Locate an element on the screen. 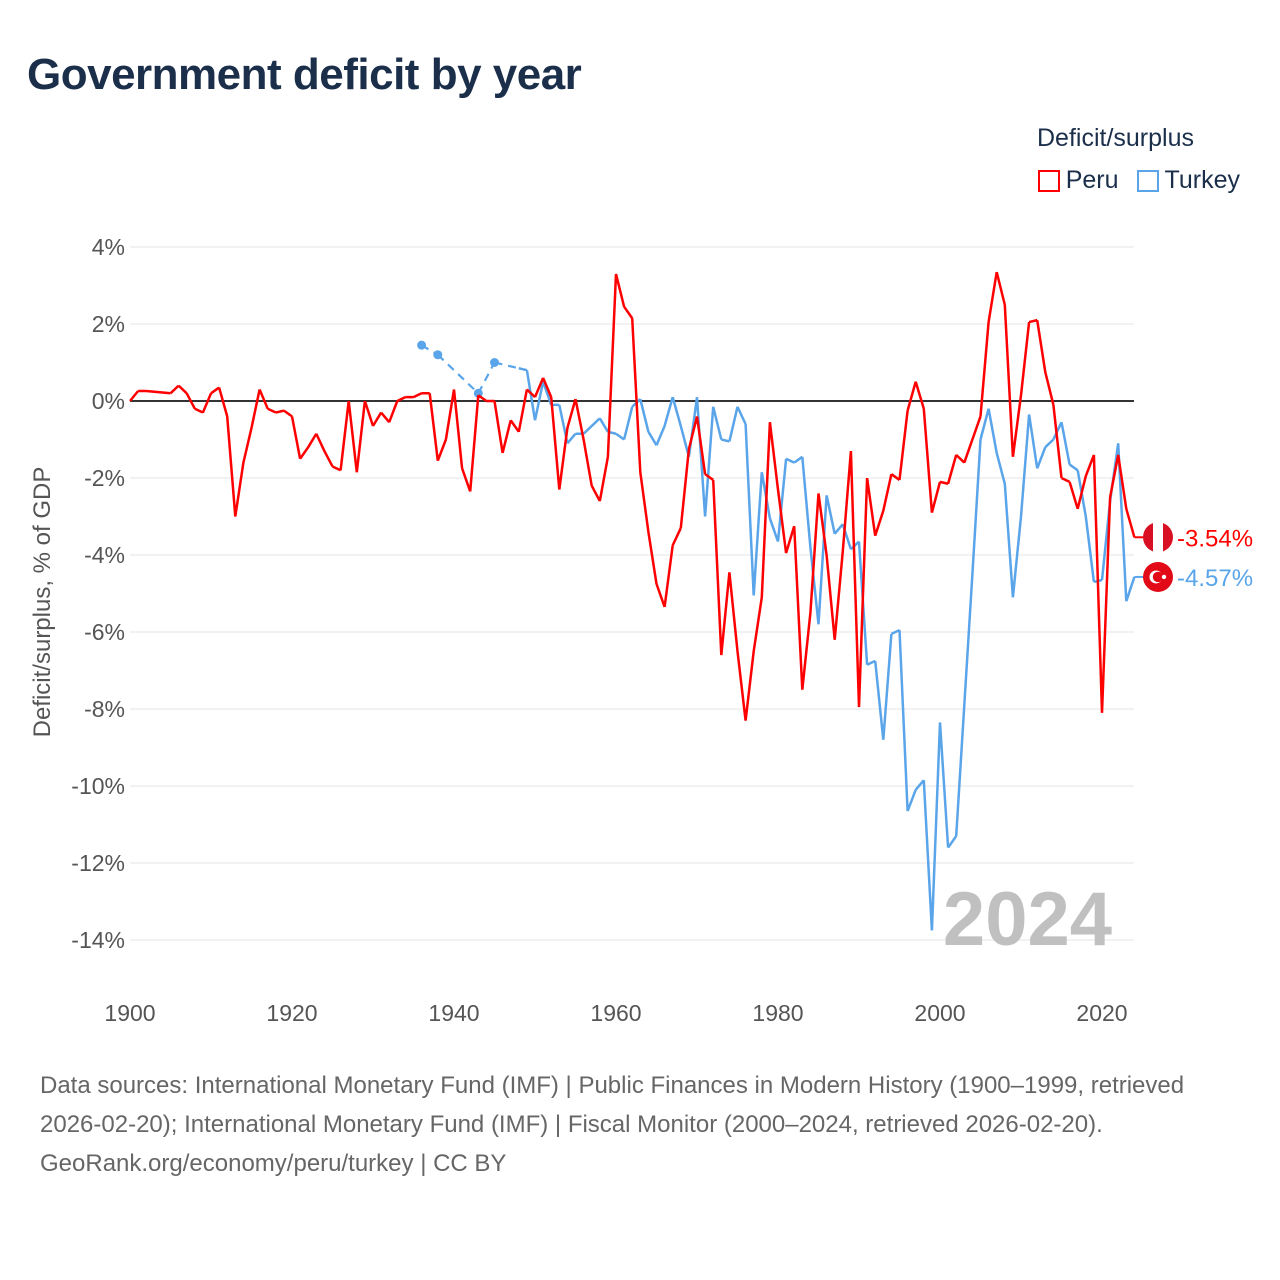  x-tick-label: 1900 is located at coordinates (129, 1013).